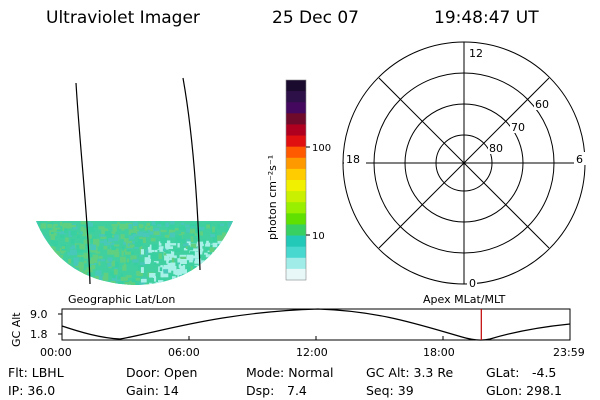  I want to click on colorbar-tick-label: 10, so click(318, 236).